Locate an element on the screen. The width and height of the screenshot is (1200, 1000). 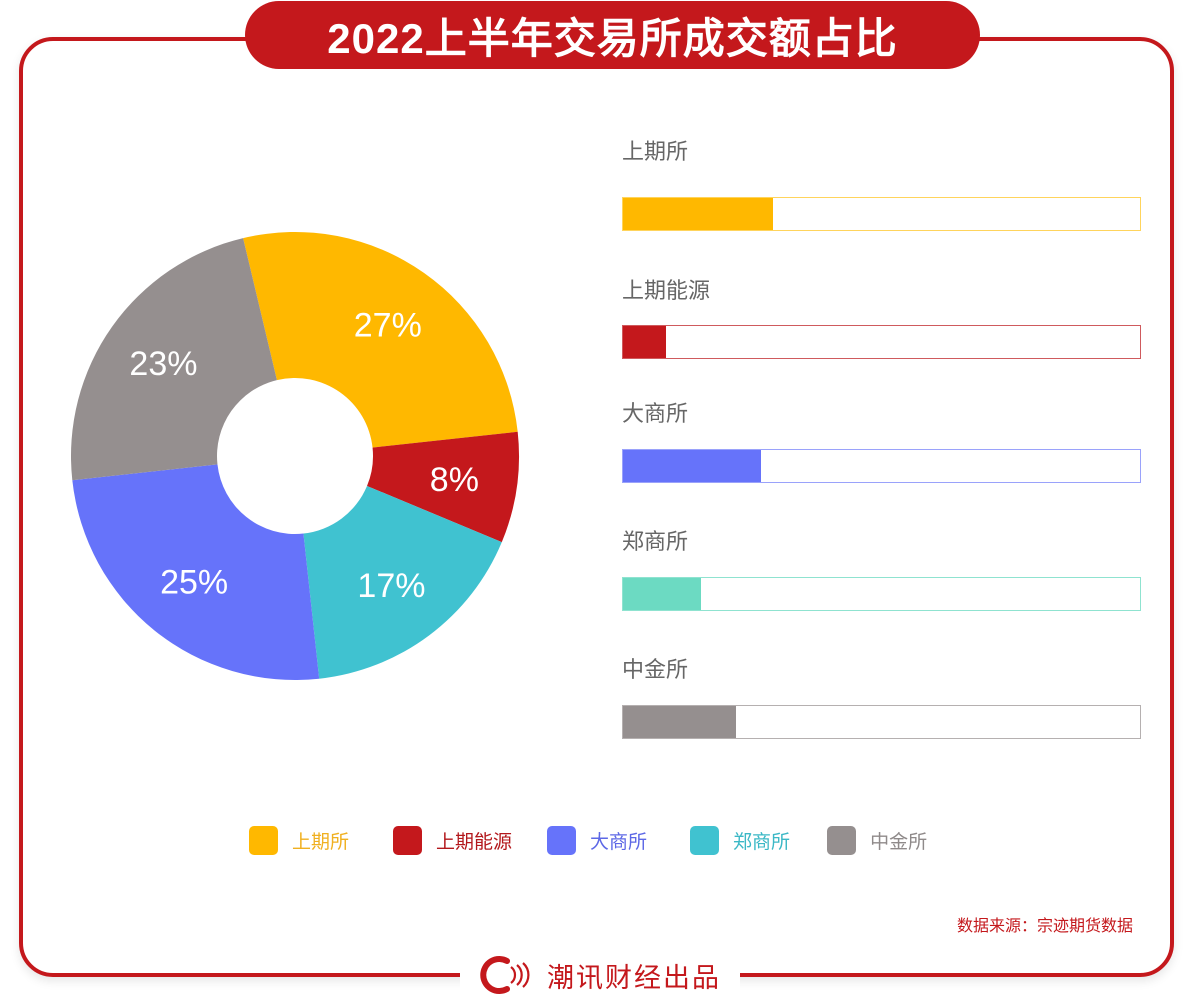
donut-slice-label: 8% is located at coordinates (454, 480).